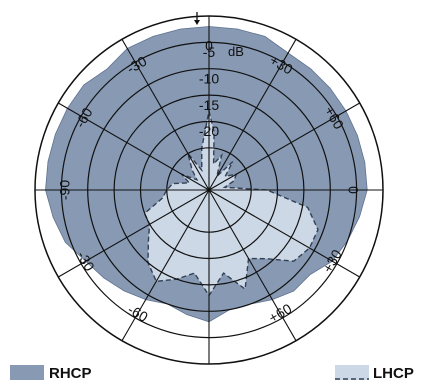 Image resolution: width=424 pixels, height=390 pixels. Describe the element at coordinates (64, 190) in the screenshot. I see `angle-tick-label: -90` at that location.